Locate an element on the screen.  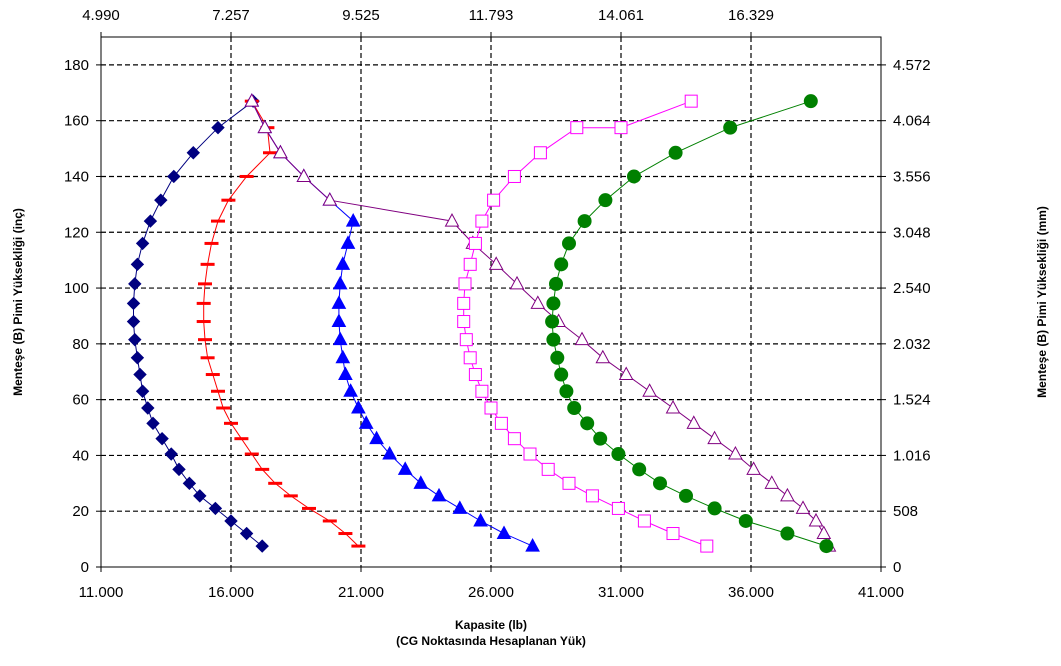
y-right-tick-label: 1.524 is located at coordinates (912, 400).